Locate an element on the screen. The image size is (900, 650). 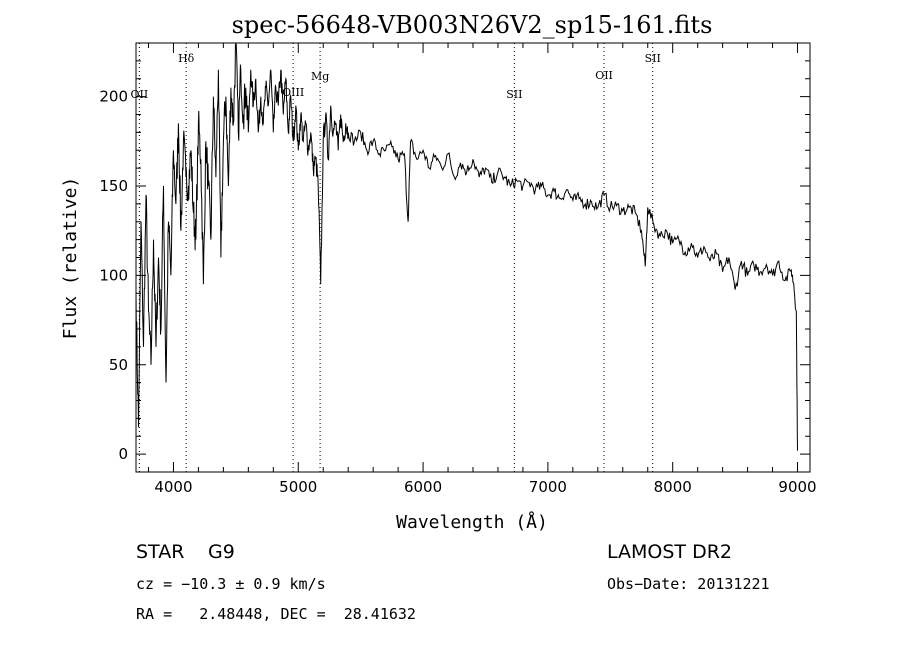
x-tick-label: 4000 is located at coordinates (173, 487).